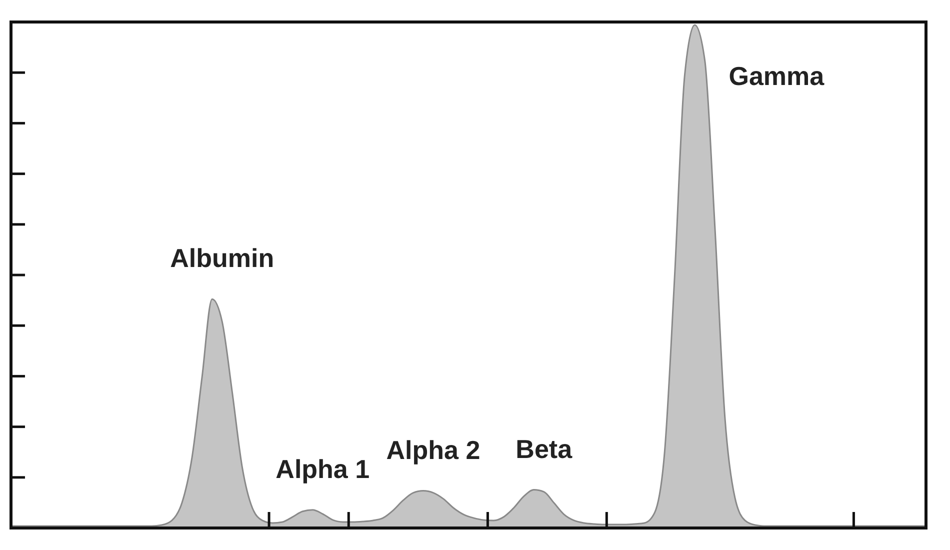  I want to click on annotation: Gamma, so click(776, 76).